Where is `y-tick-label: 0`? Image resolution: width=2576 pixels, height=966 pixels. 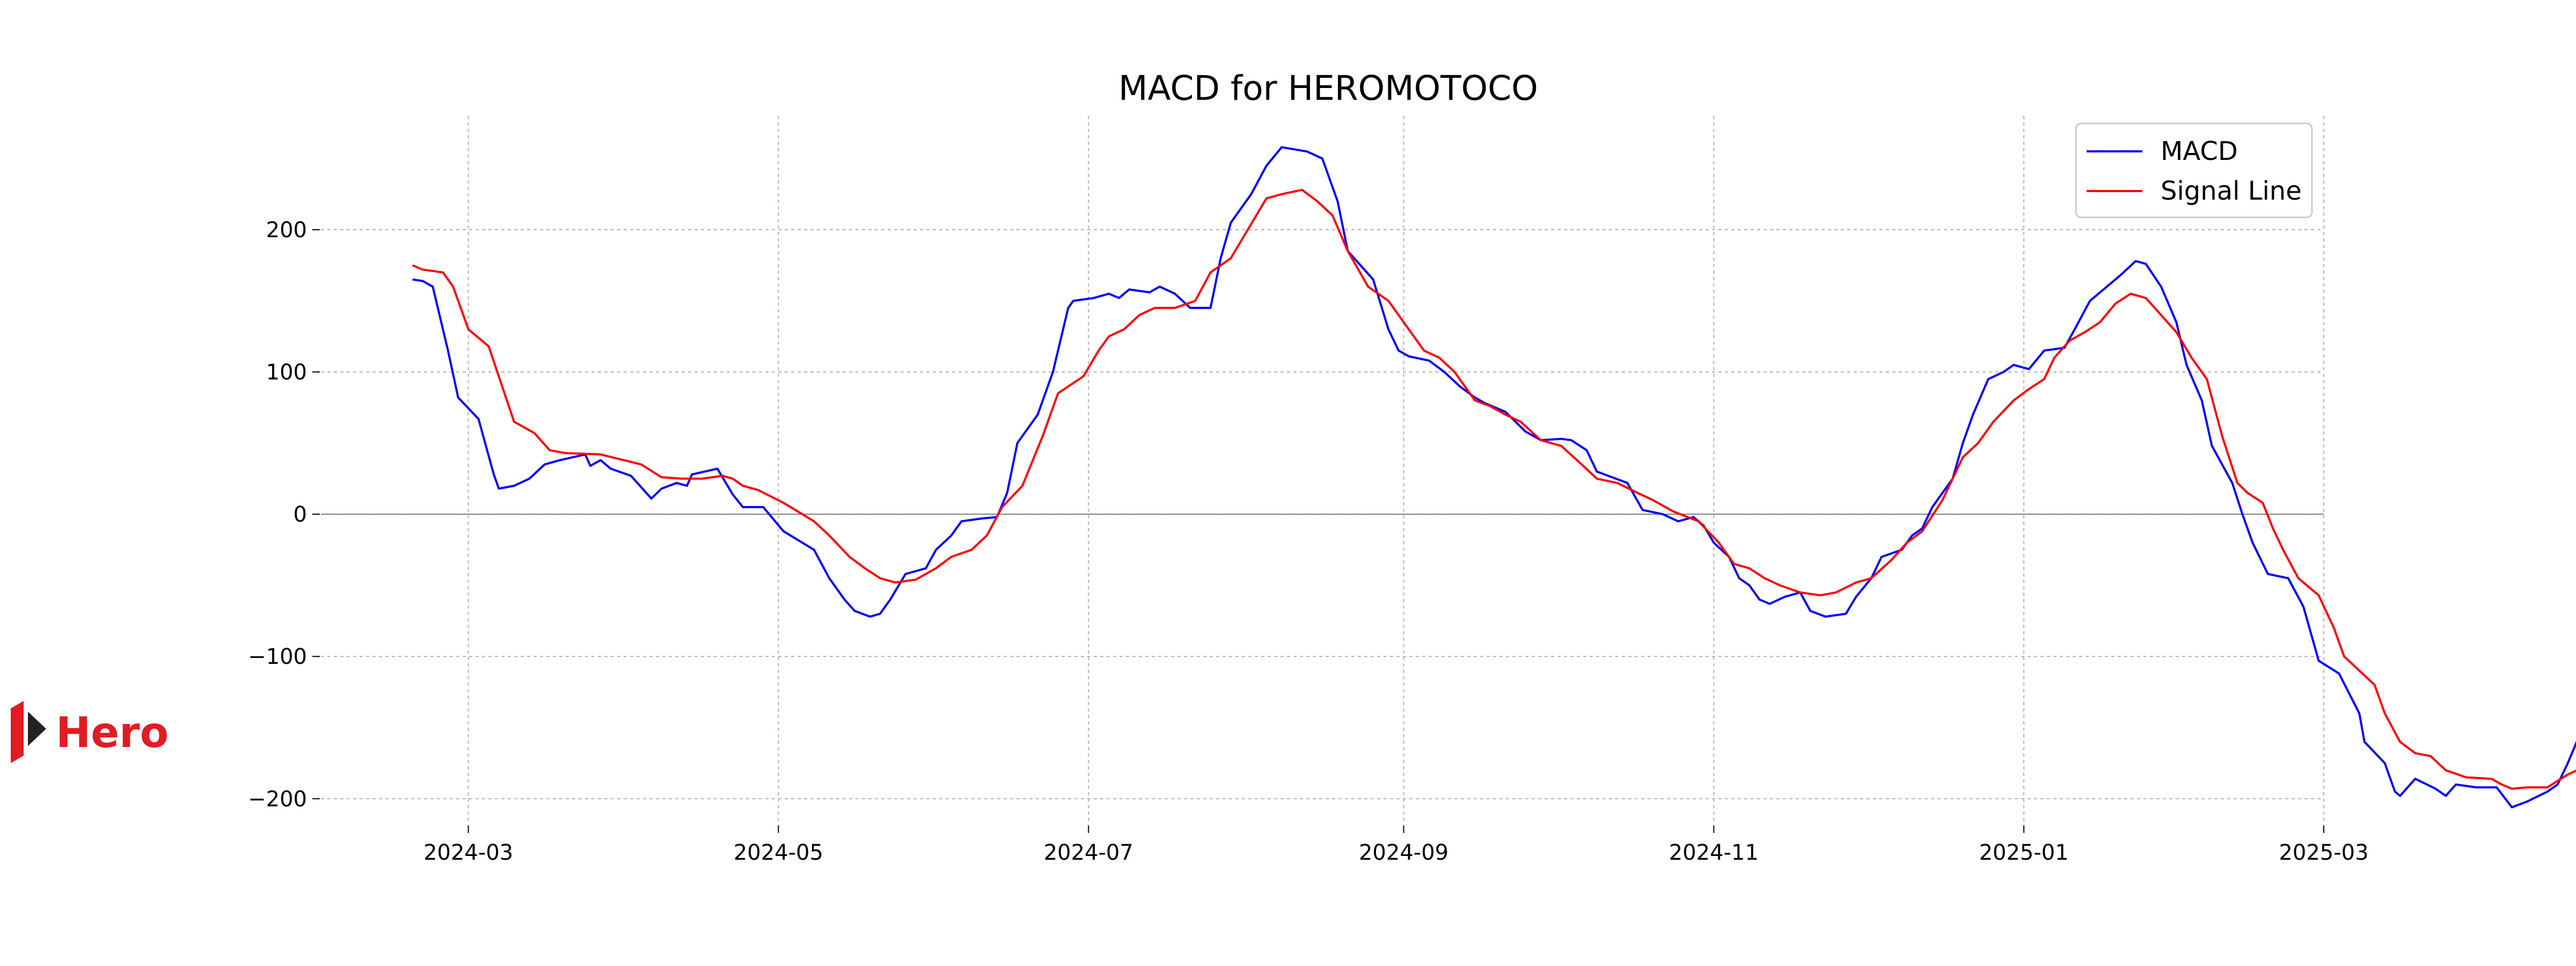 y-tick-label: 0 is located at coordinates (300, 514).